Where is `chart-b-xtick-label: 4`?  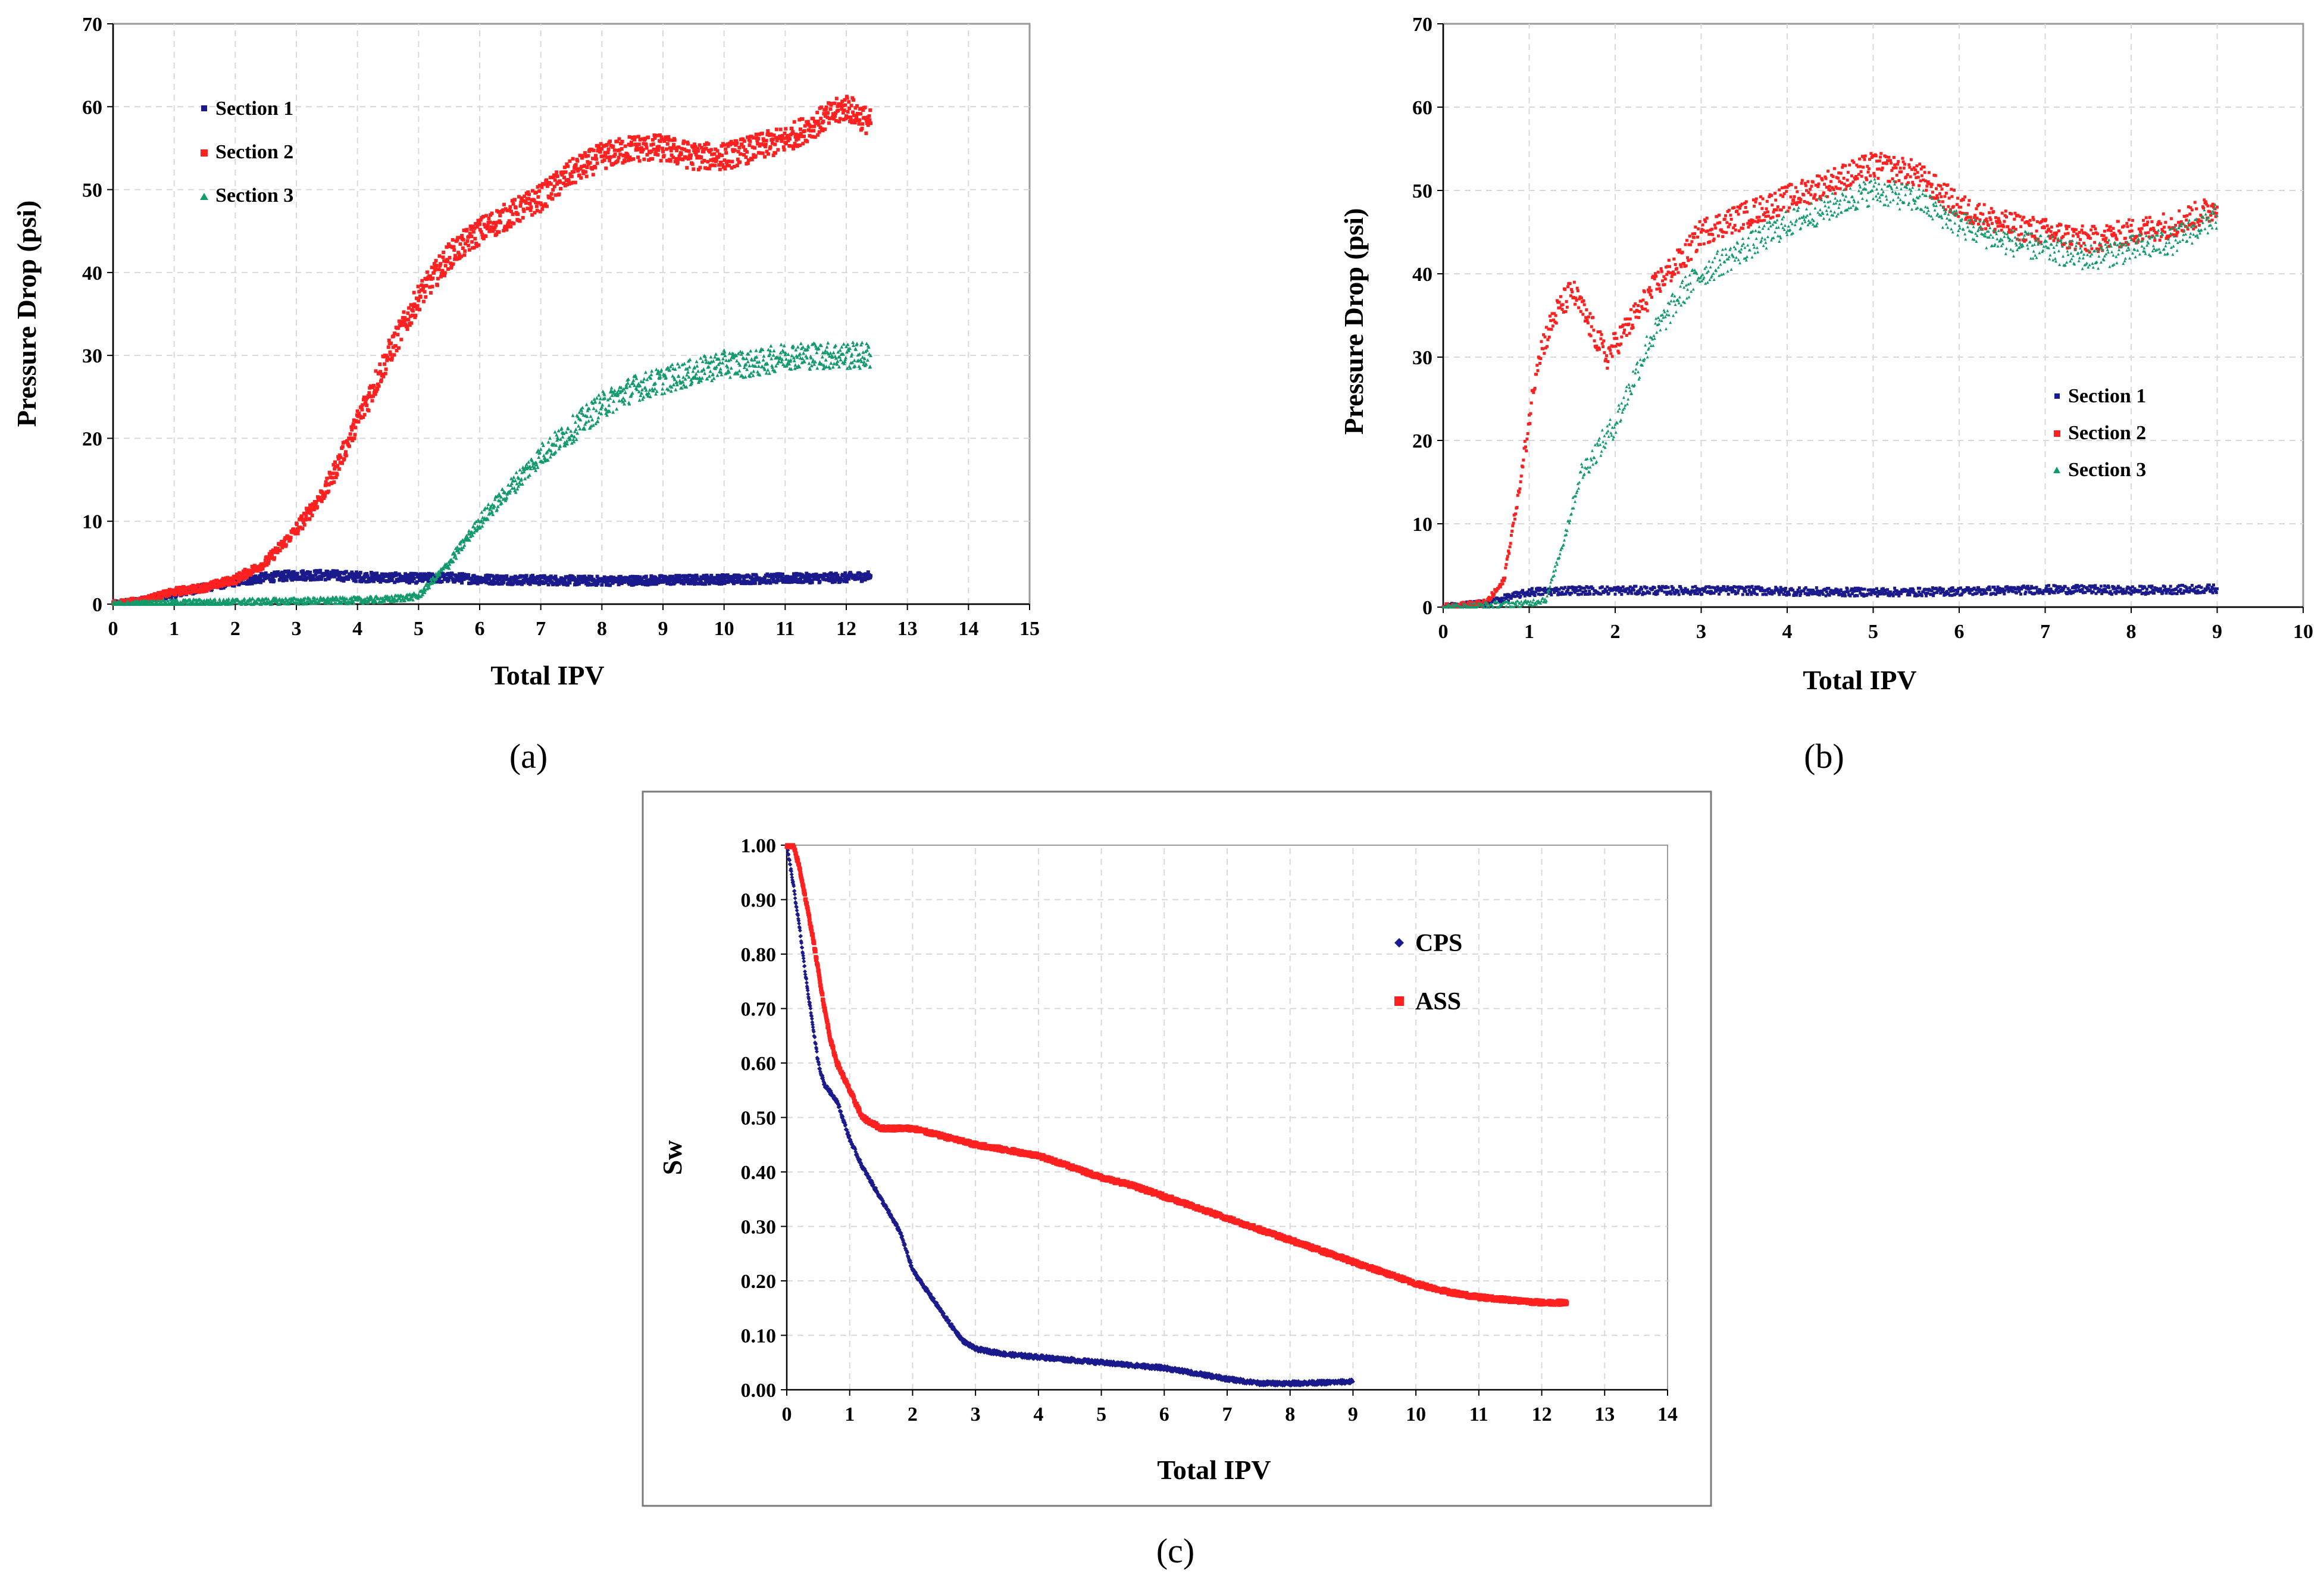 chart-b-xtick-label: 4 is located at coordinates (1787, 632).